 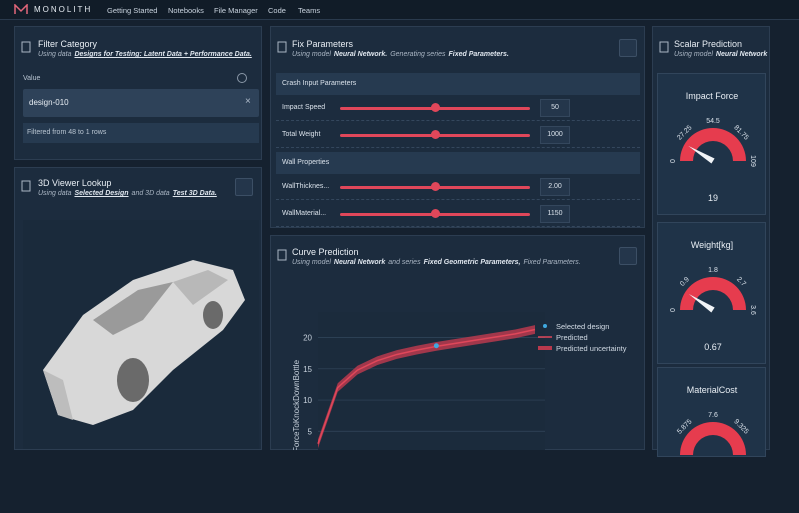 What do you see at coordinates (701, 154) in the screenshot?
I see `gauge-needle` at bounding box center [701, 154].